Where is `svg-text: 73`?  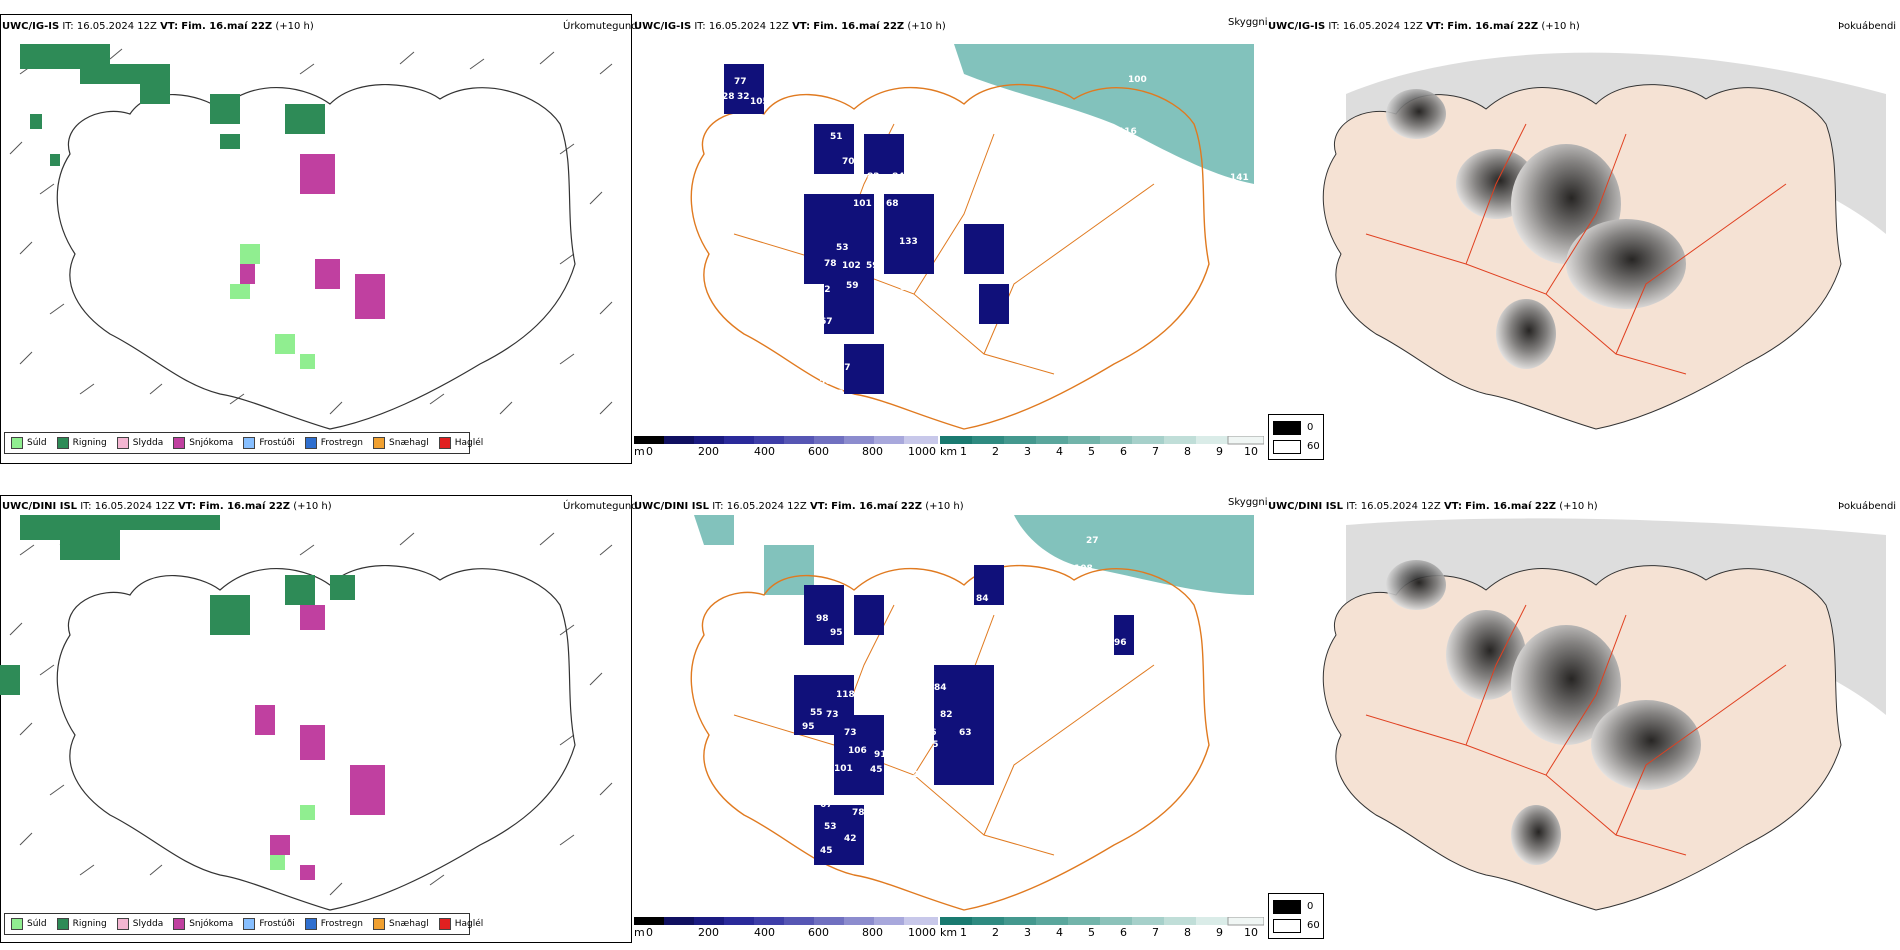
svg-text: 73 is located at coordinates (832, 715).